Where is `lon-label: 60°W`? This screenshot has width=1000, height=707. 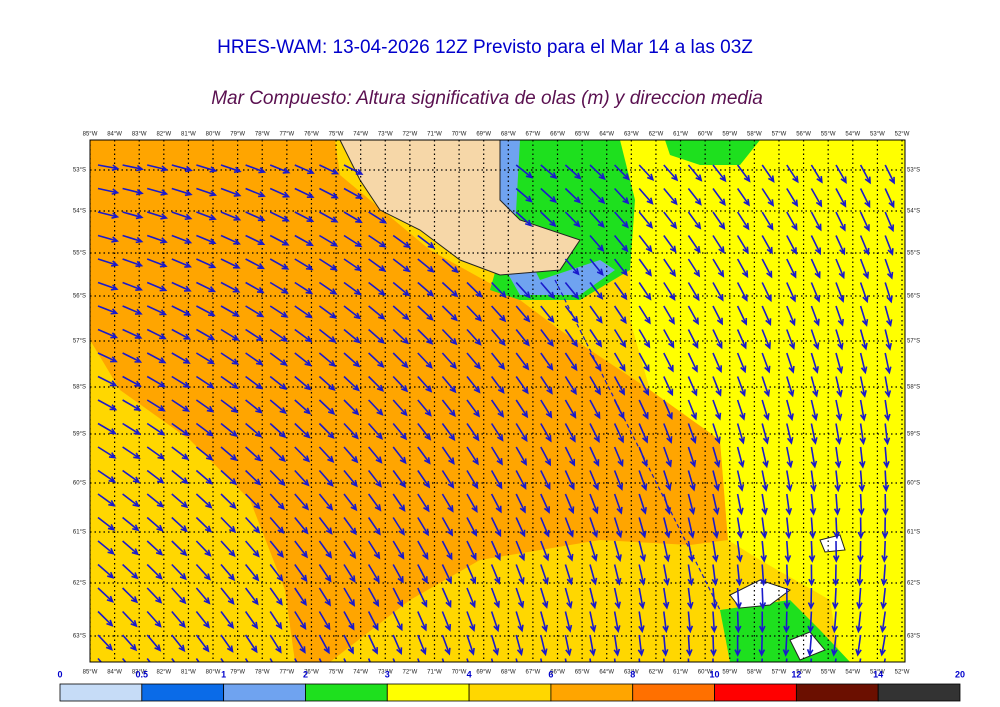 lon-label: 60°W is located at coordinates (705, 135).